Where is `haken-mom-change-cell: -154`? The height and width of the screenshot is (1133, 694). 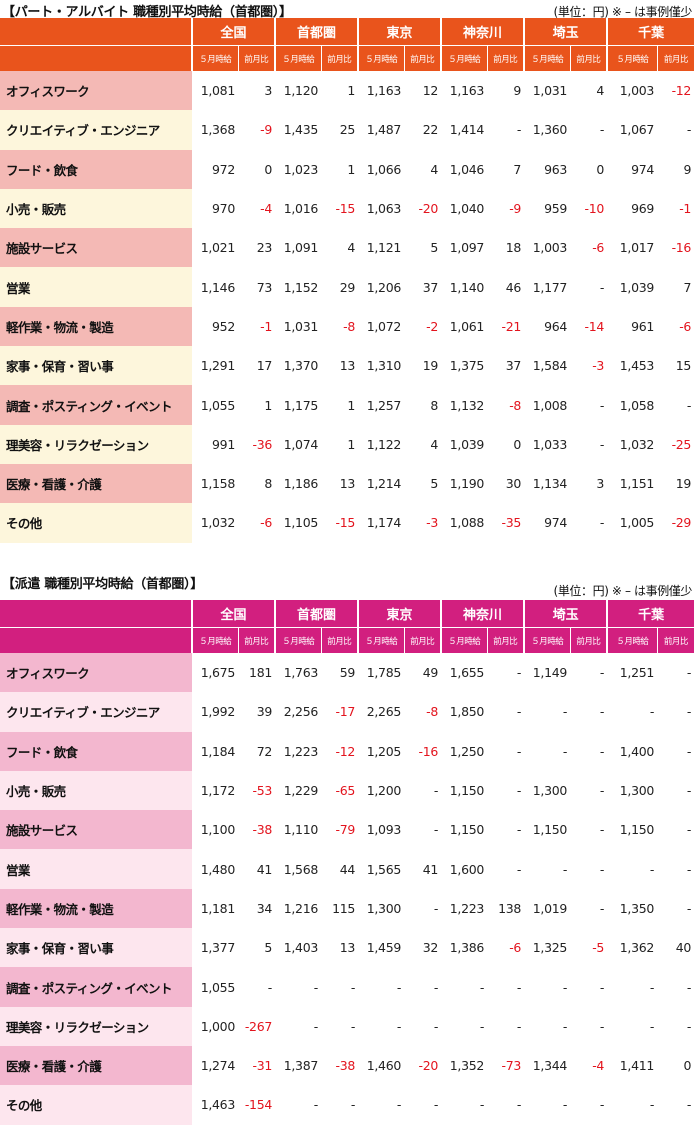 haken-mom-change-cell: -154 is located at coordinates (258, 1105).